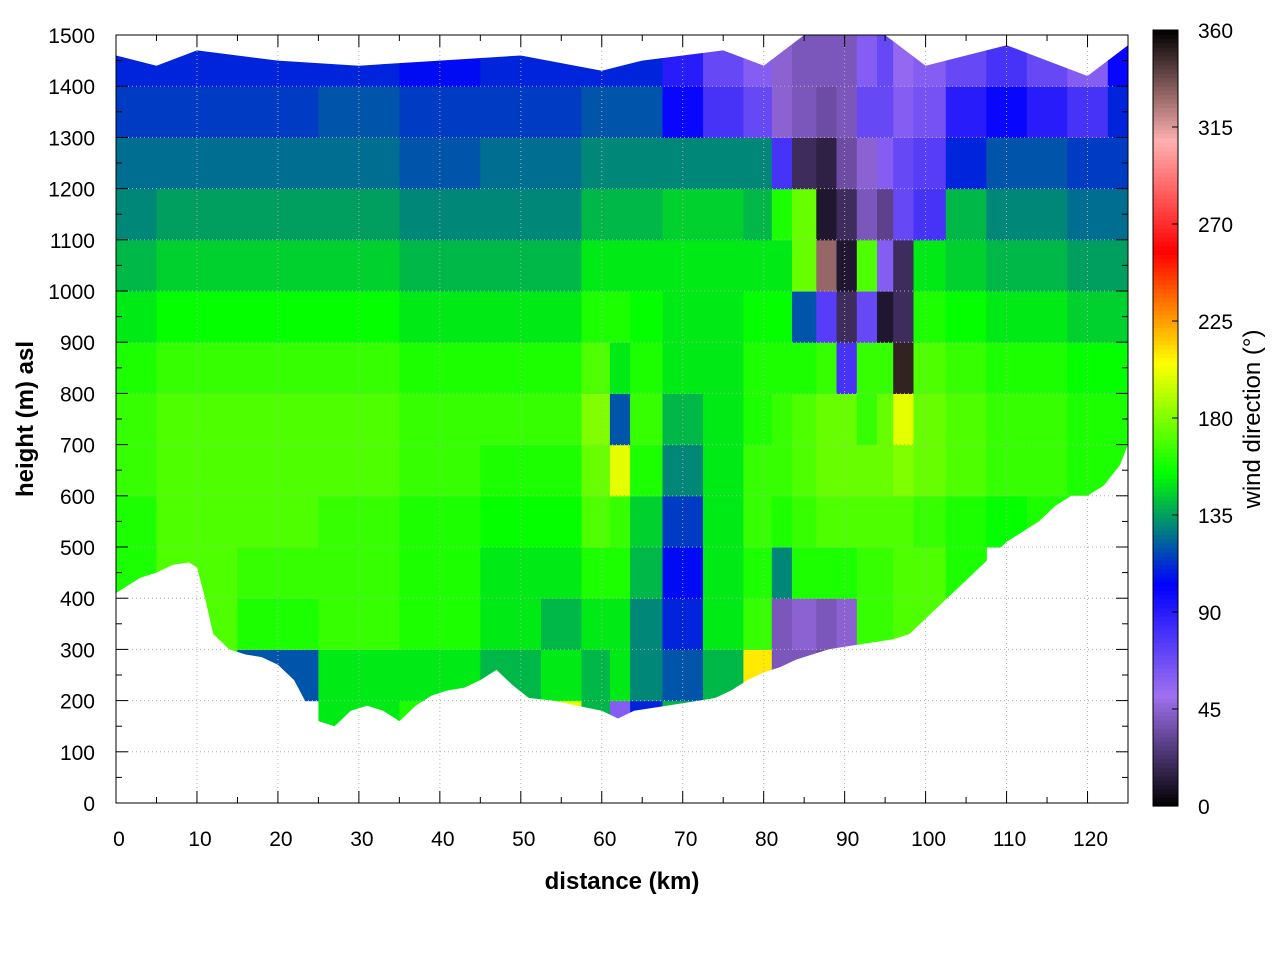  I want to click on x-tick-label: 50, so click(523, 839).